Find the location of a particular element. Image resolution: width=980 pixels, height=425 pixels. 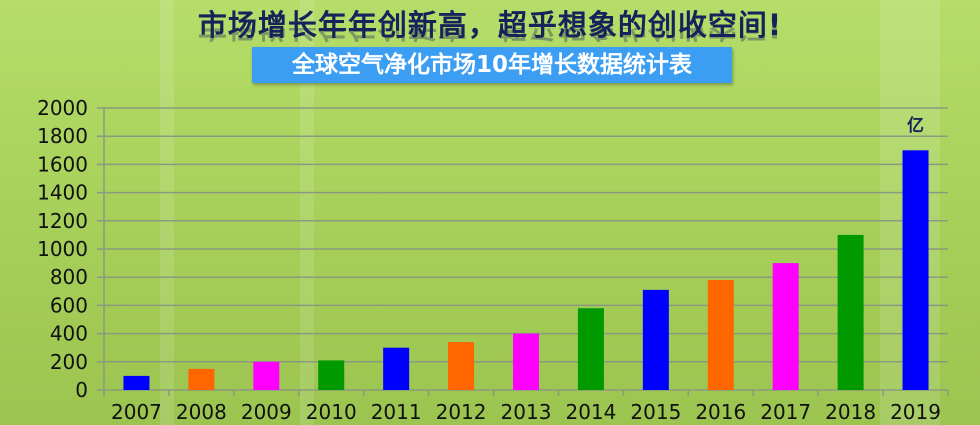

bar-2013 is located at coordinates (526, 361).